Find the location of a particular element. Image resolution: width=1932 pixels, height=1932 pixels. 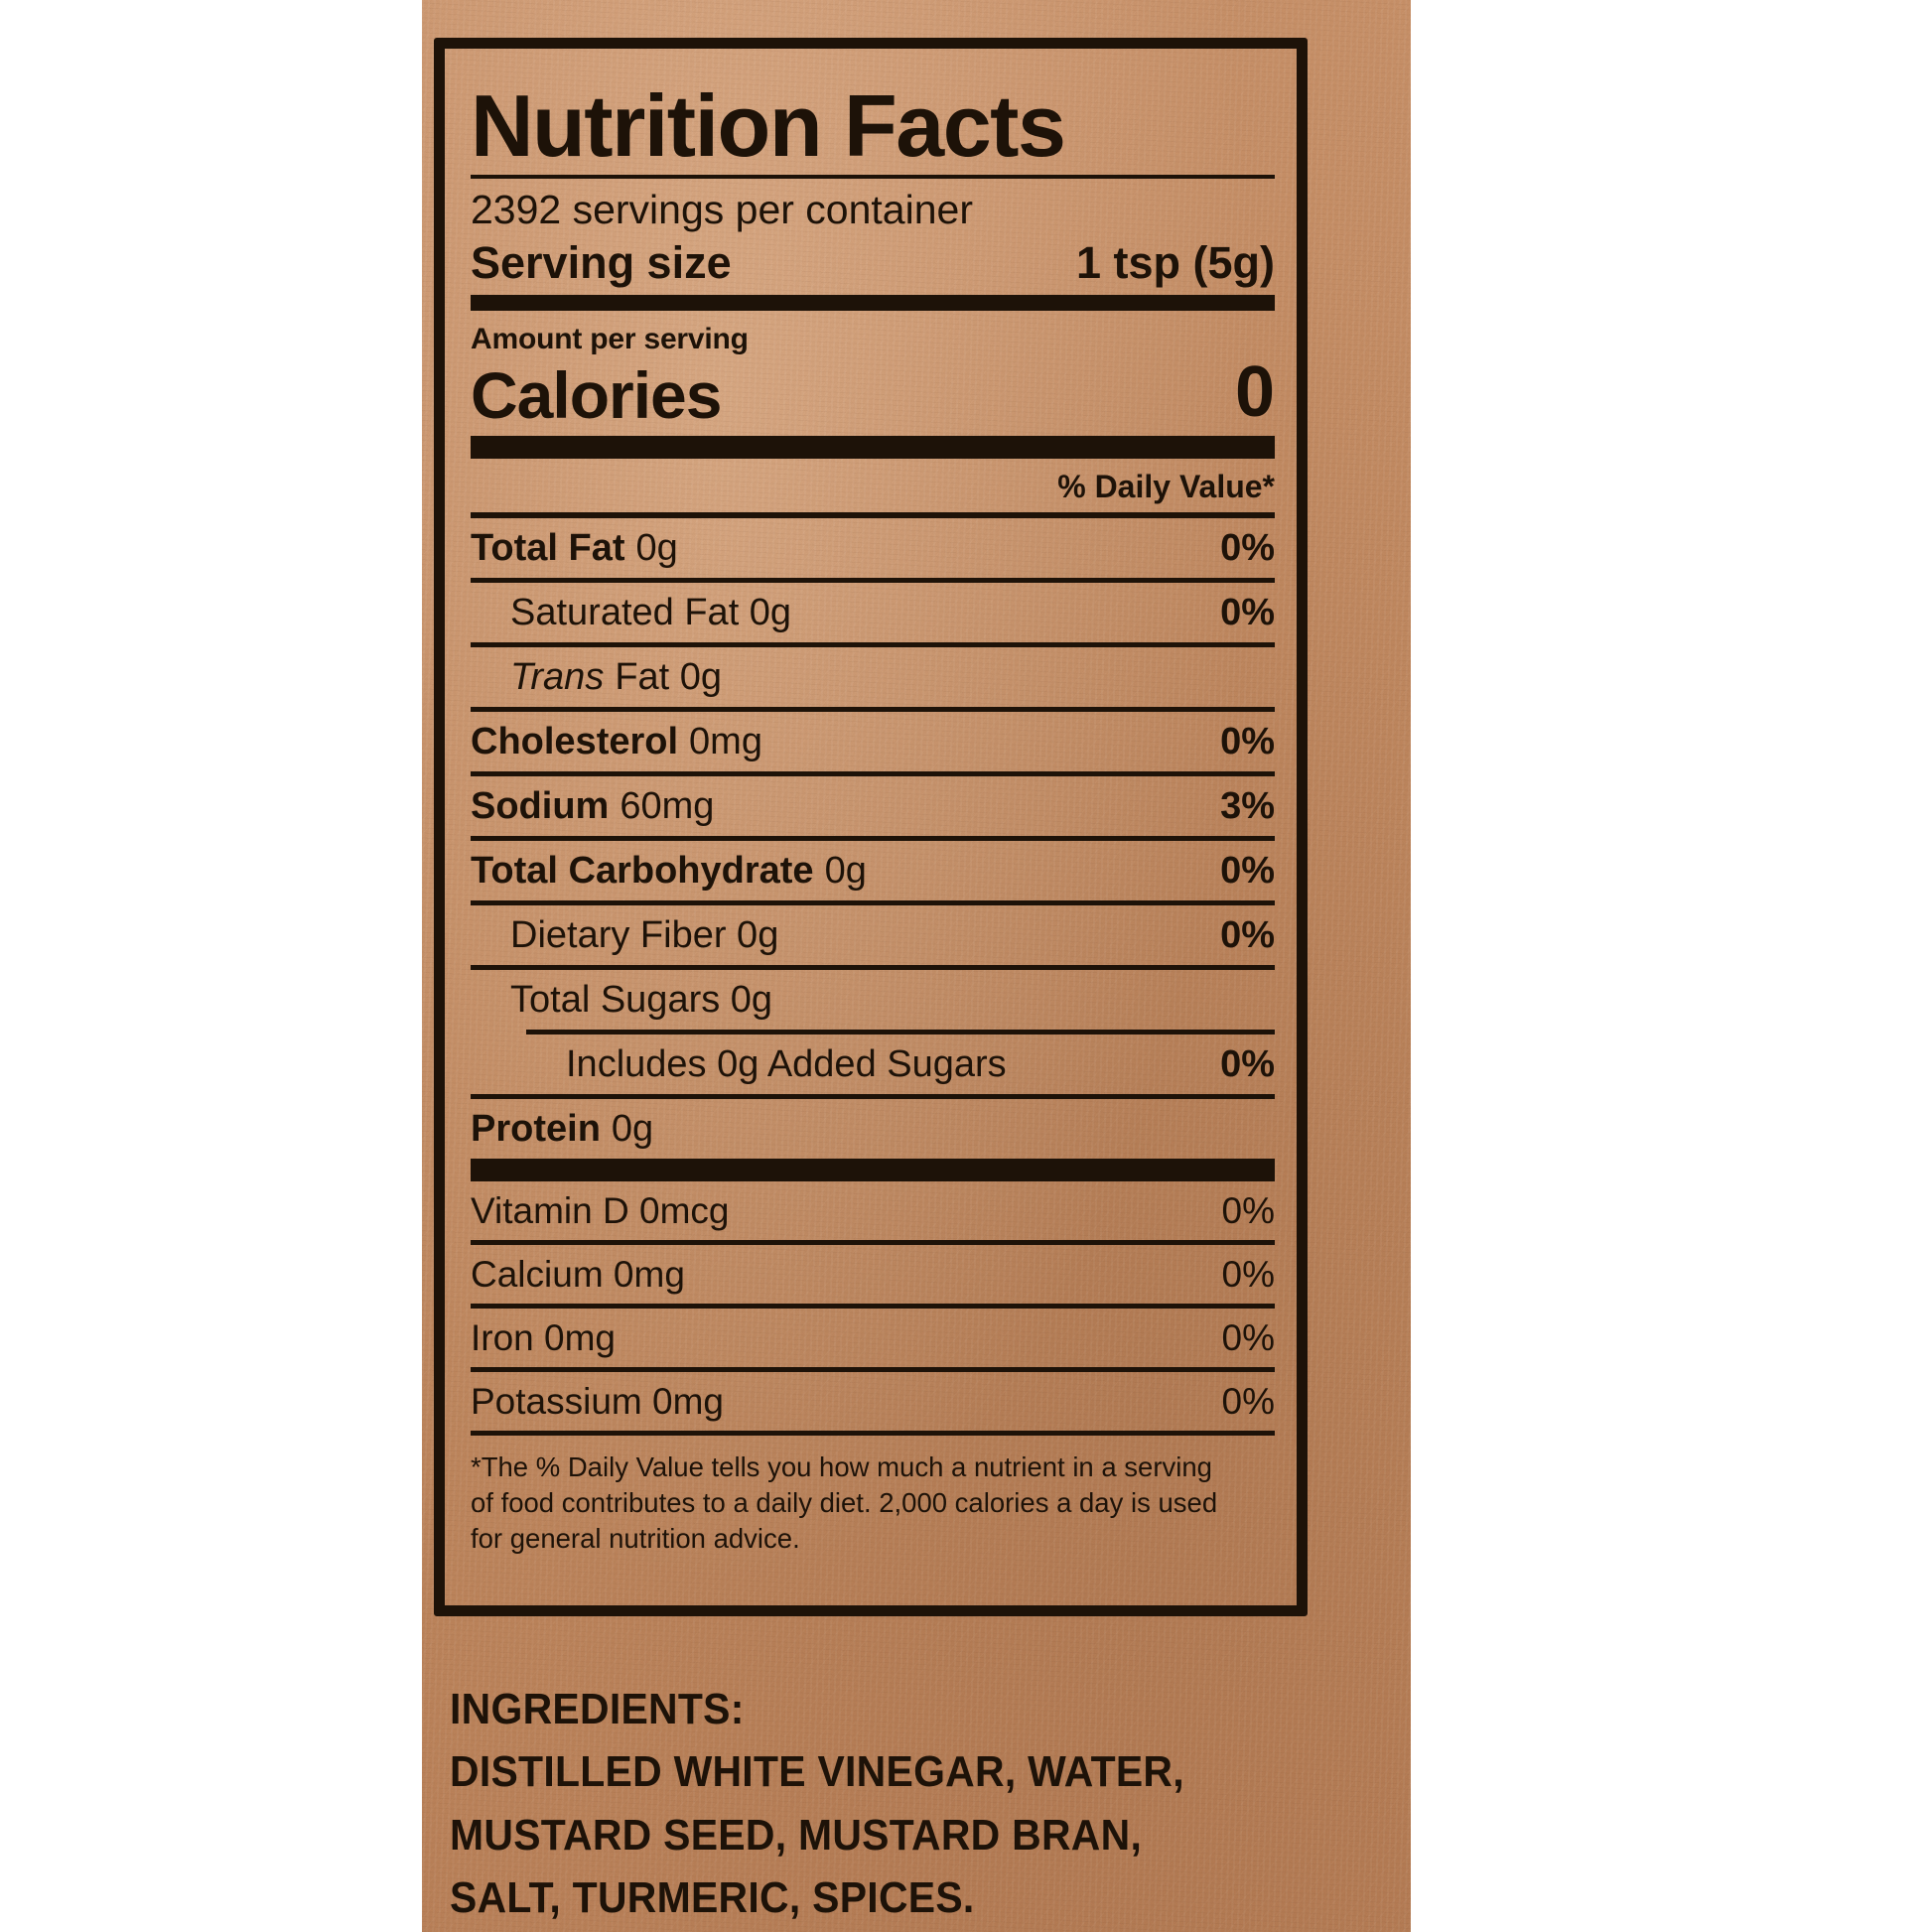

calories-row: Calories 0 is located at coordinates (873, 396).